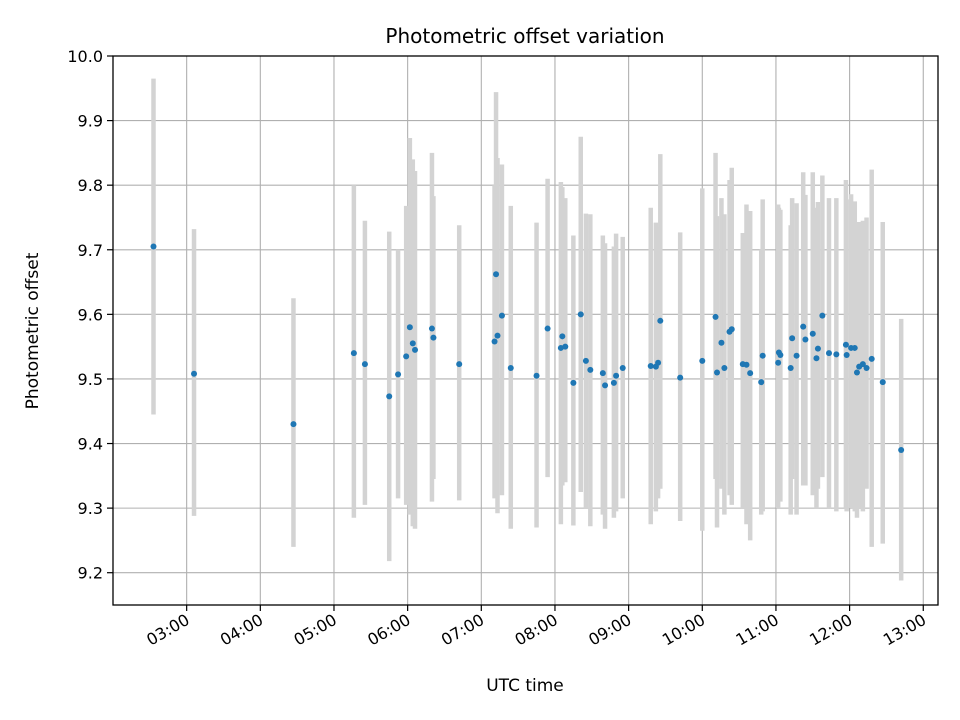 The height and width of the screenshot is (720, 960). What do you see at coordinates (85, 56) in the screenshot?
I see `y-tick-label: 10.0` at bounding box center [85, 56].